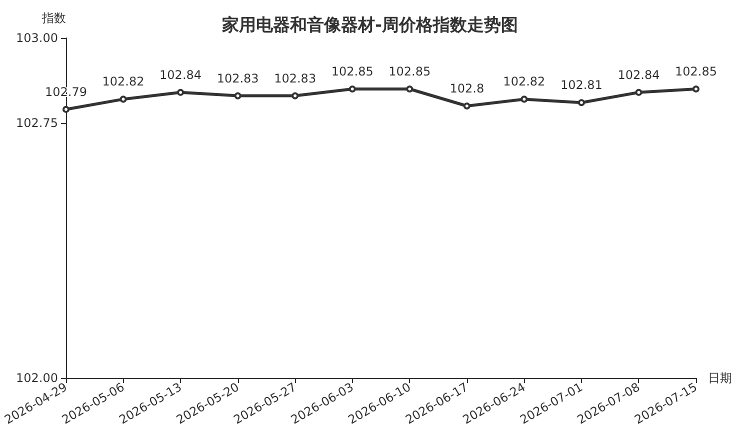 This screenshot has width=740, height=430. I want to click on y-tick-label: 103.00, so click(37, 38).